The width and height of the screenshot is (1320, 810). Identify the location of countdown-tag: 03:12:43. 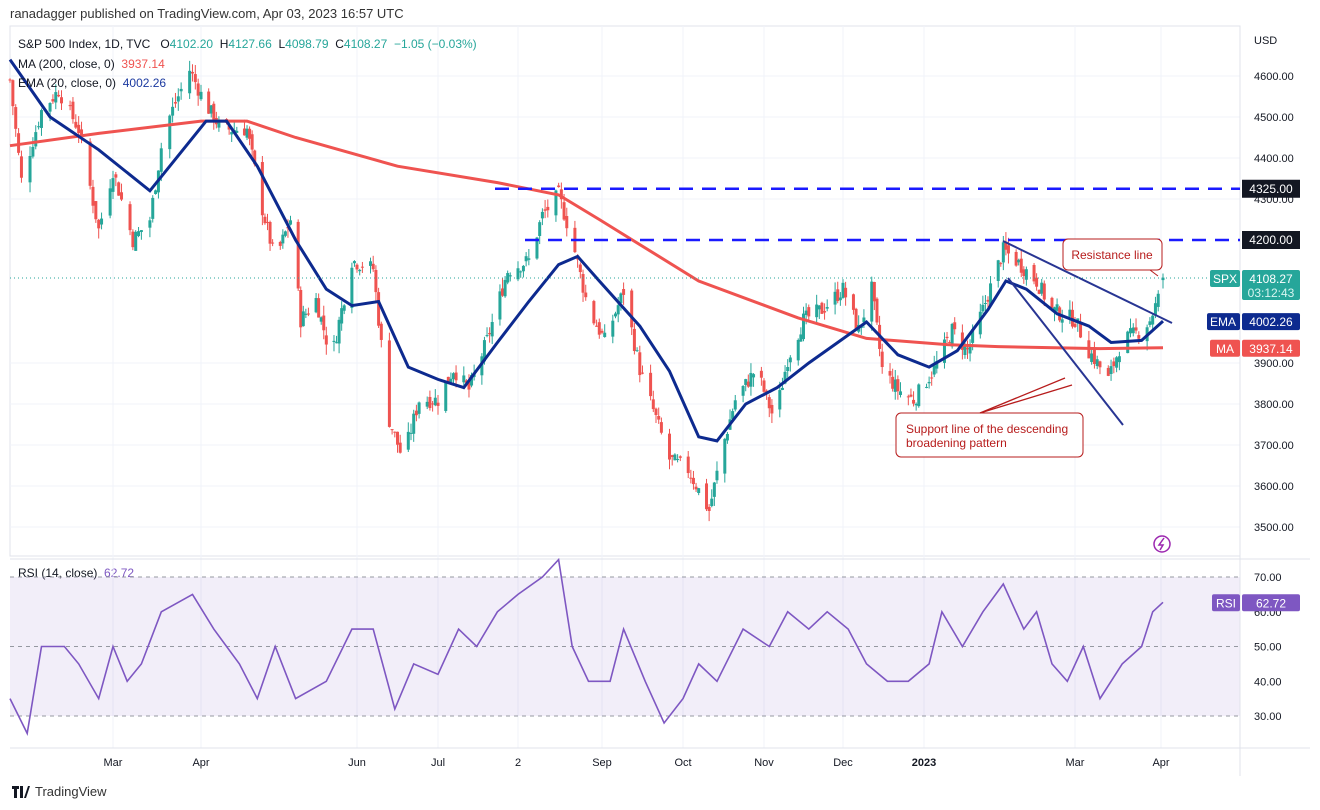
(1271, 293).